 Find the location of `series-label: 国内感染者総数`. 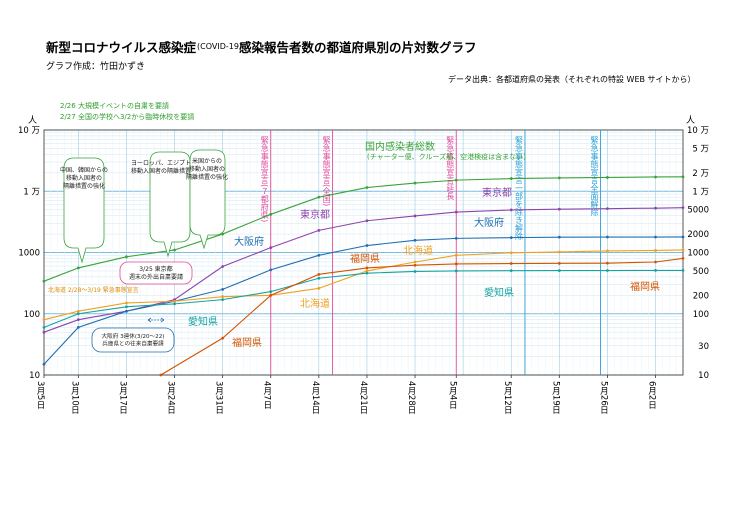

series-label: 国内感染者総数 is located at coordinates (400, 146).